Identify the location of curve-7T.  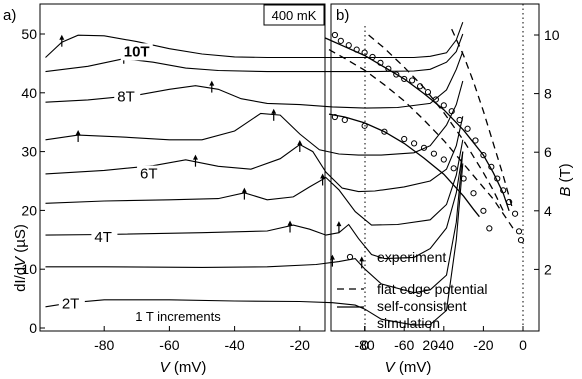
(254, 118).